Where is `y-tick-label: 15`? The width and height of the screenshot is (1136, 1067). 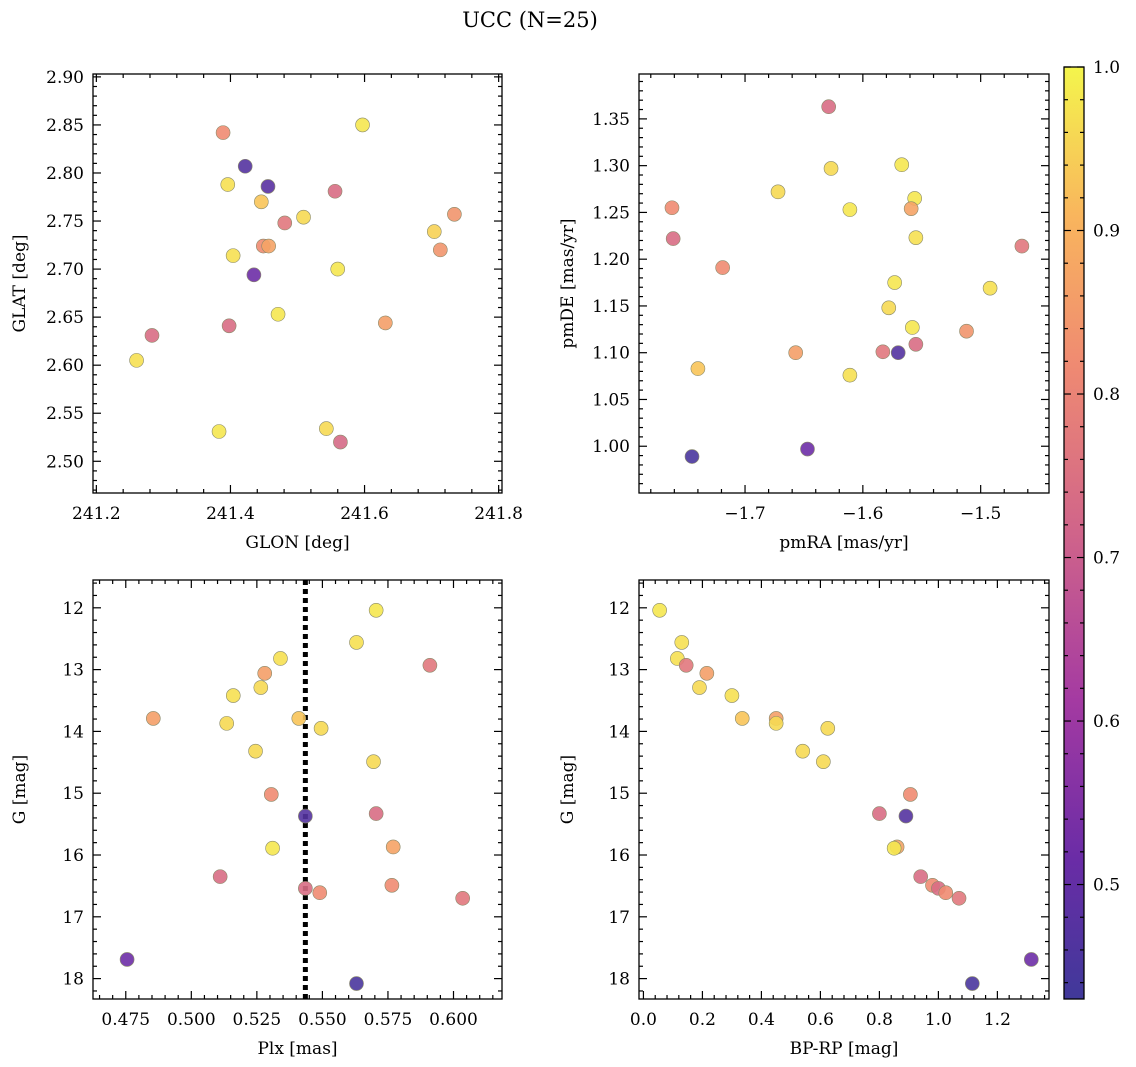 y-tick-label: 15 is located at coordinates (619, 794).